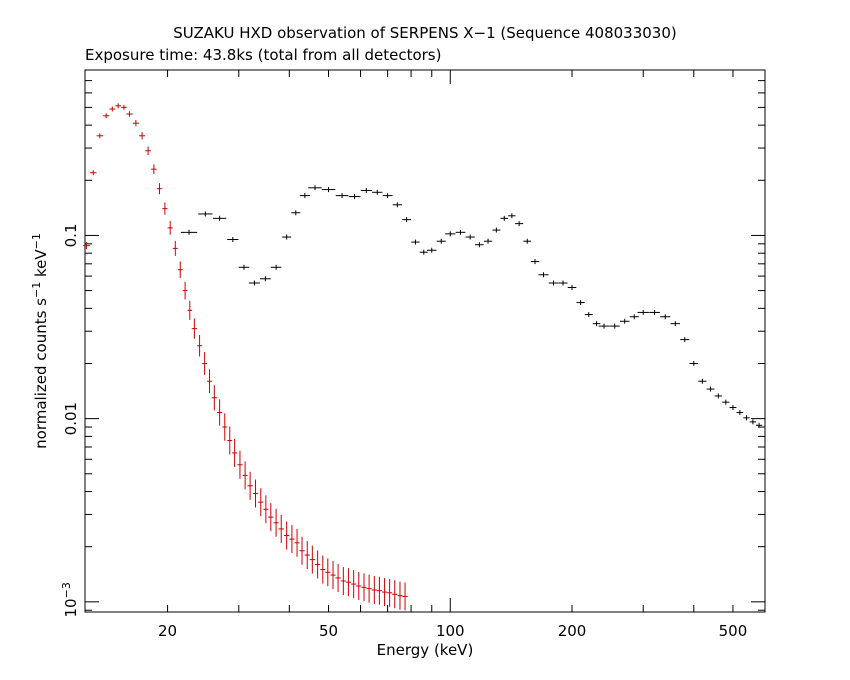 Image resolution: width=850 pixels, height=680 pixels. Describe the element at coordinates (40, 341) in the screenshot. I see `y-axis-label: normalized counts s−1 keV−1` at that location.